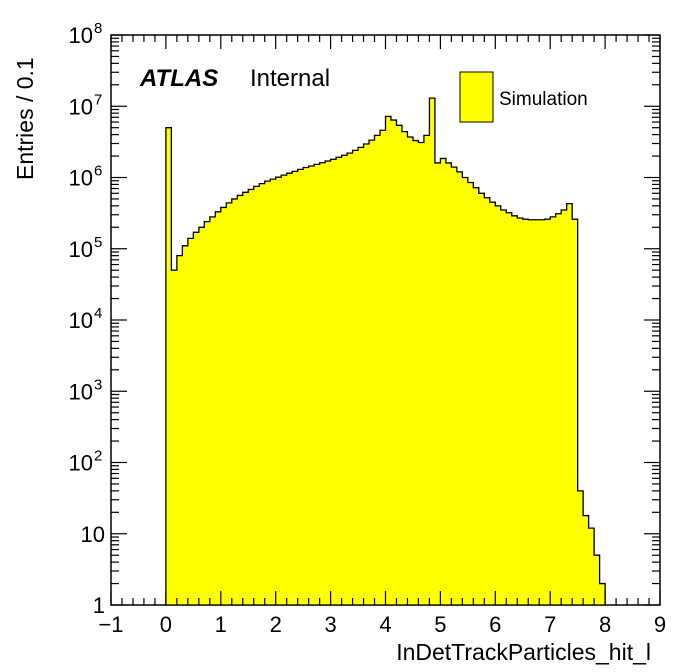  What do you see at coordinates (98, 384) in the screenshot?
I see `y-tick-label-exponent: 3` at bounding box center [98, 384].